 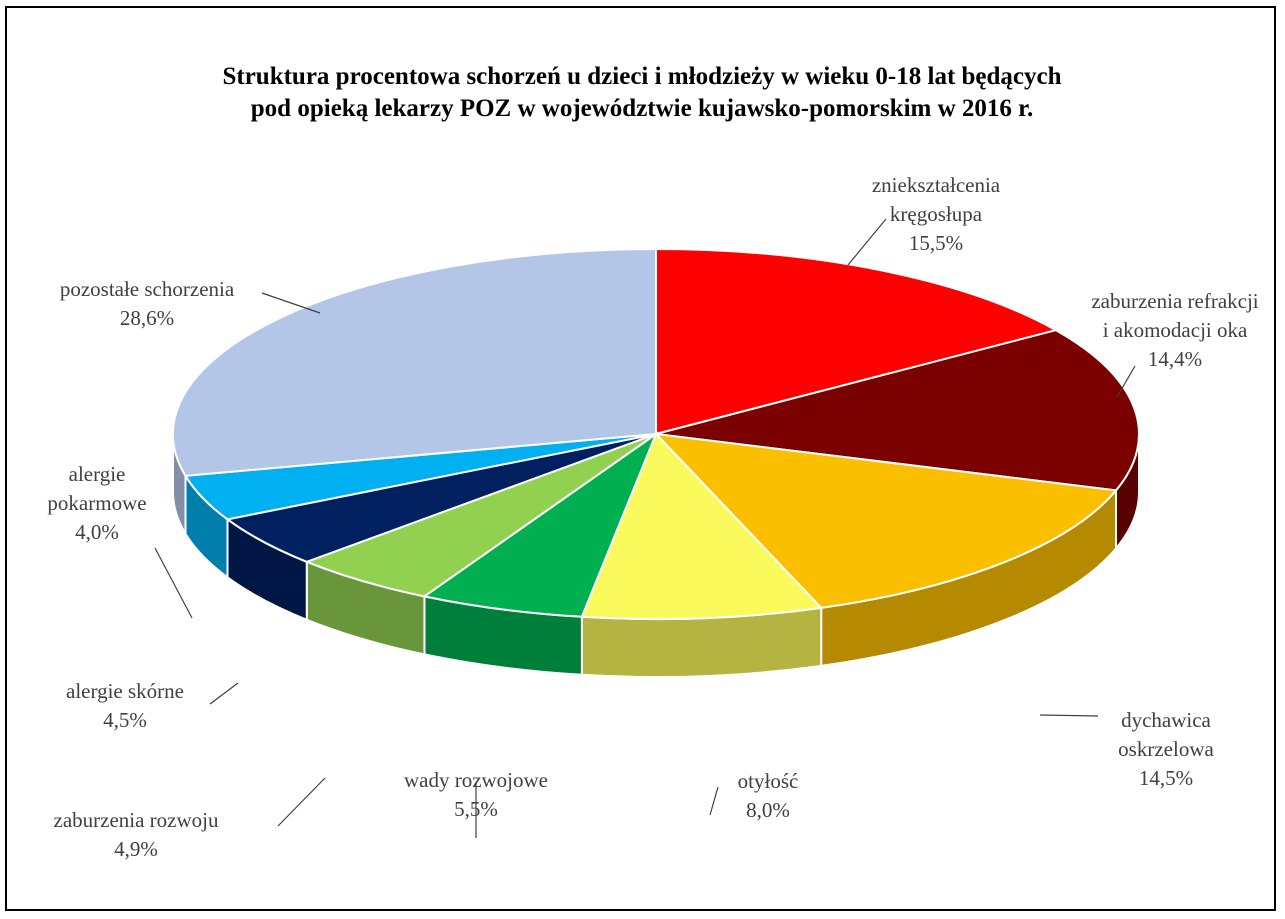 I want to click on slice-name-label: dychawica, so click(x=1166, y=720).